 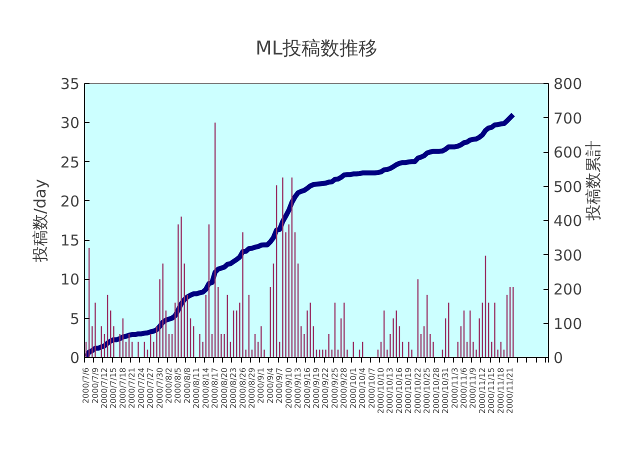 What do you see at coordinates (251, 388) in the screenshot?
I see `x-tick-label: 2000/8/29` at bounding box center [251, 388].